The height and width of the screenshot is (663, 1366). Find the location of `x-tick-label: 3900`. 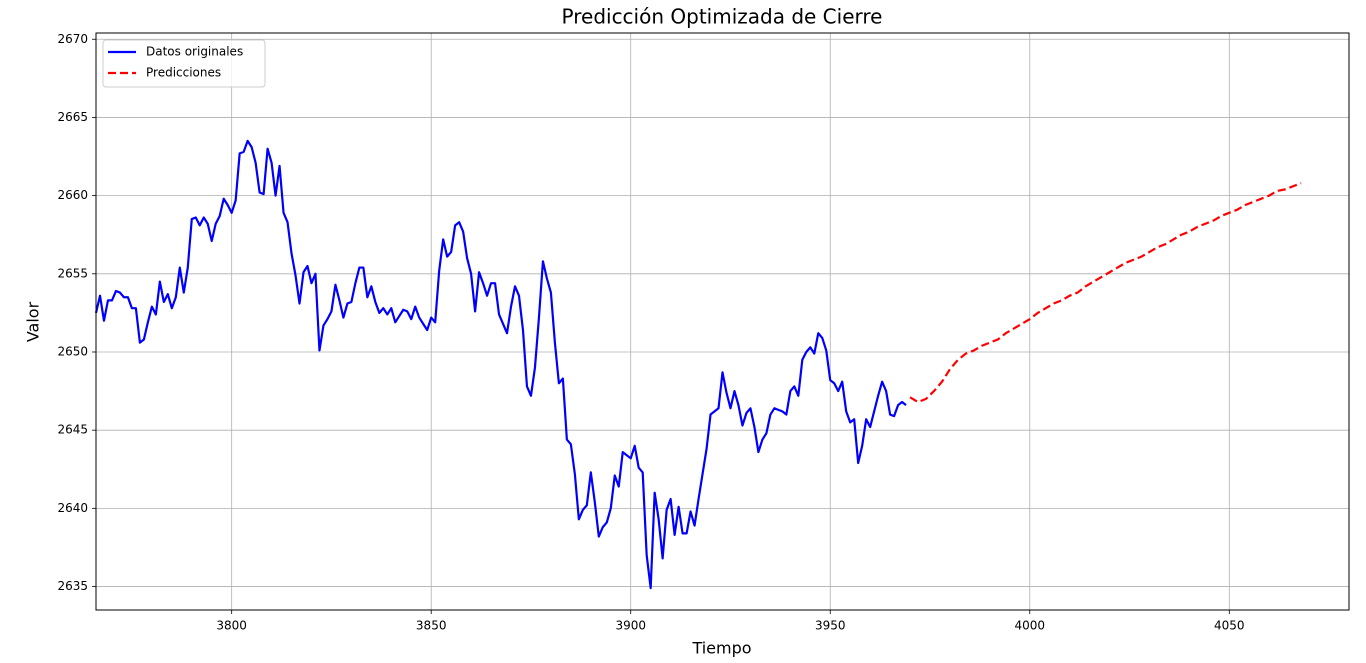

x-tick-label: 3900 is located at coordinates (630, 626).